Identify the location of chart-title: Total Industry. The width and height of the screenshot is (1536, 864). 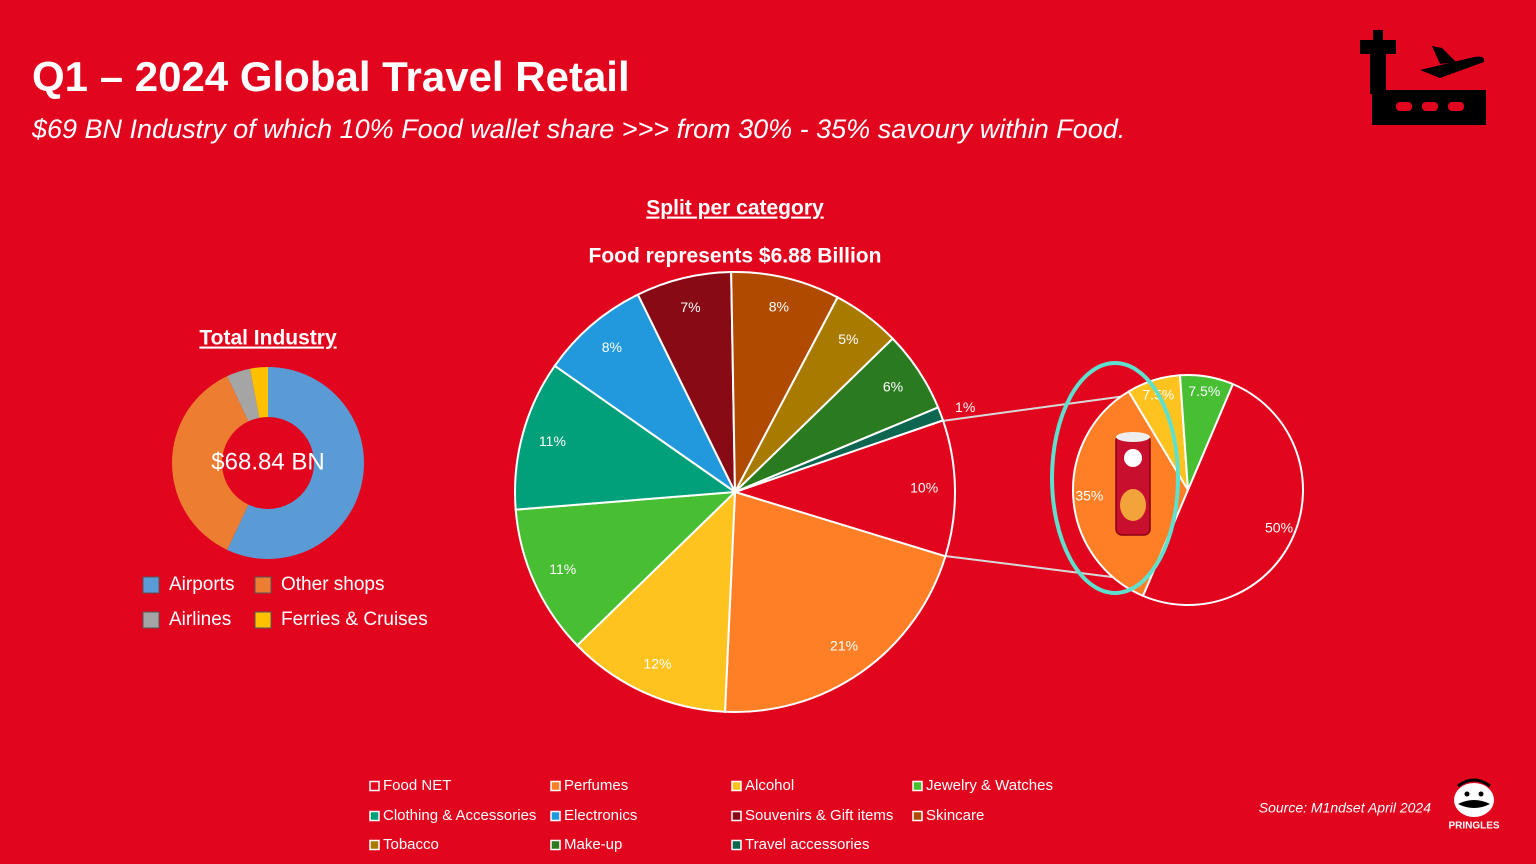
(268, 338).